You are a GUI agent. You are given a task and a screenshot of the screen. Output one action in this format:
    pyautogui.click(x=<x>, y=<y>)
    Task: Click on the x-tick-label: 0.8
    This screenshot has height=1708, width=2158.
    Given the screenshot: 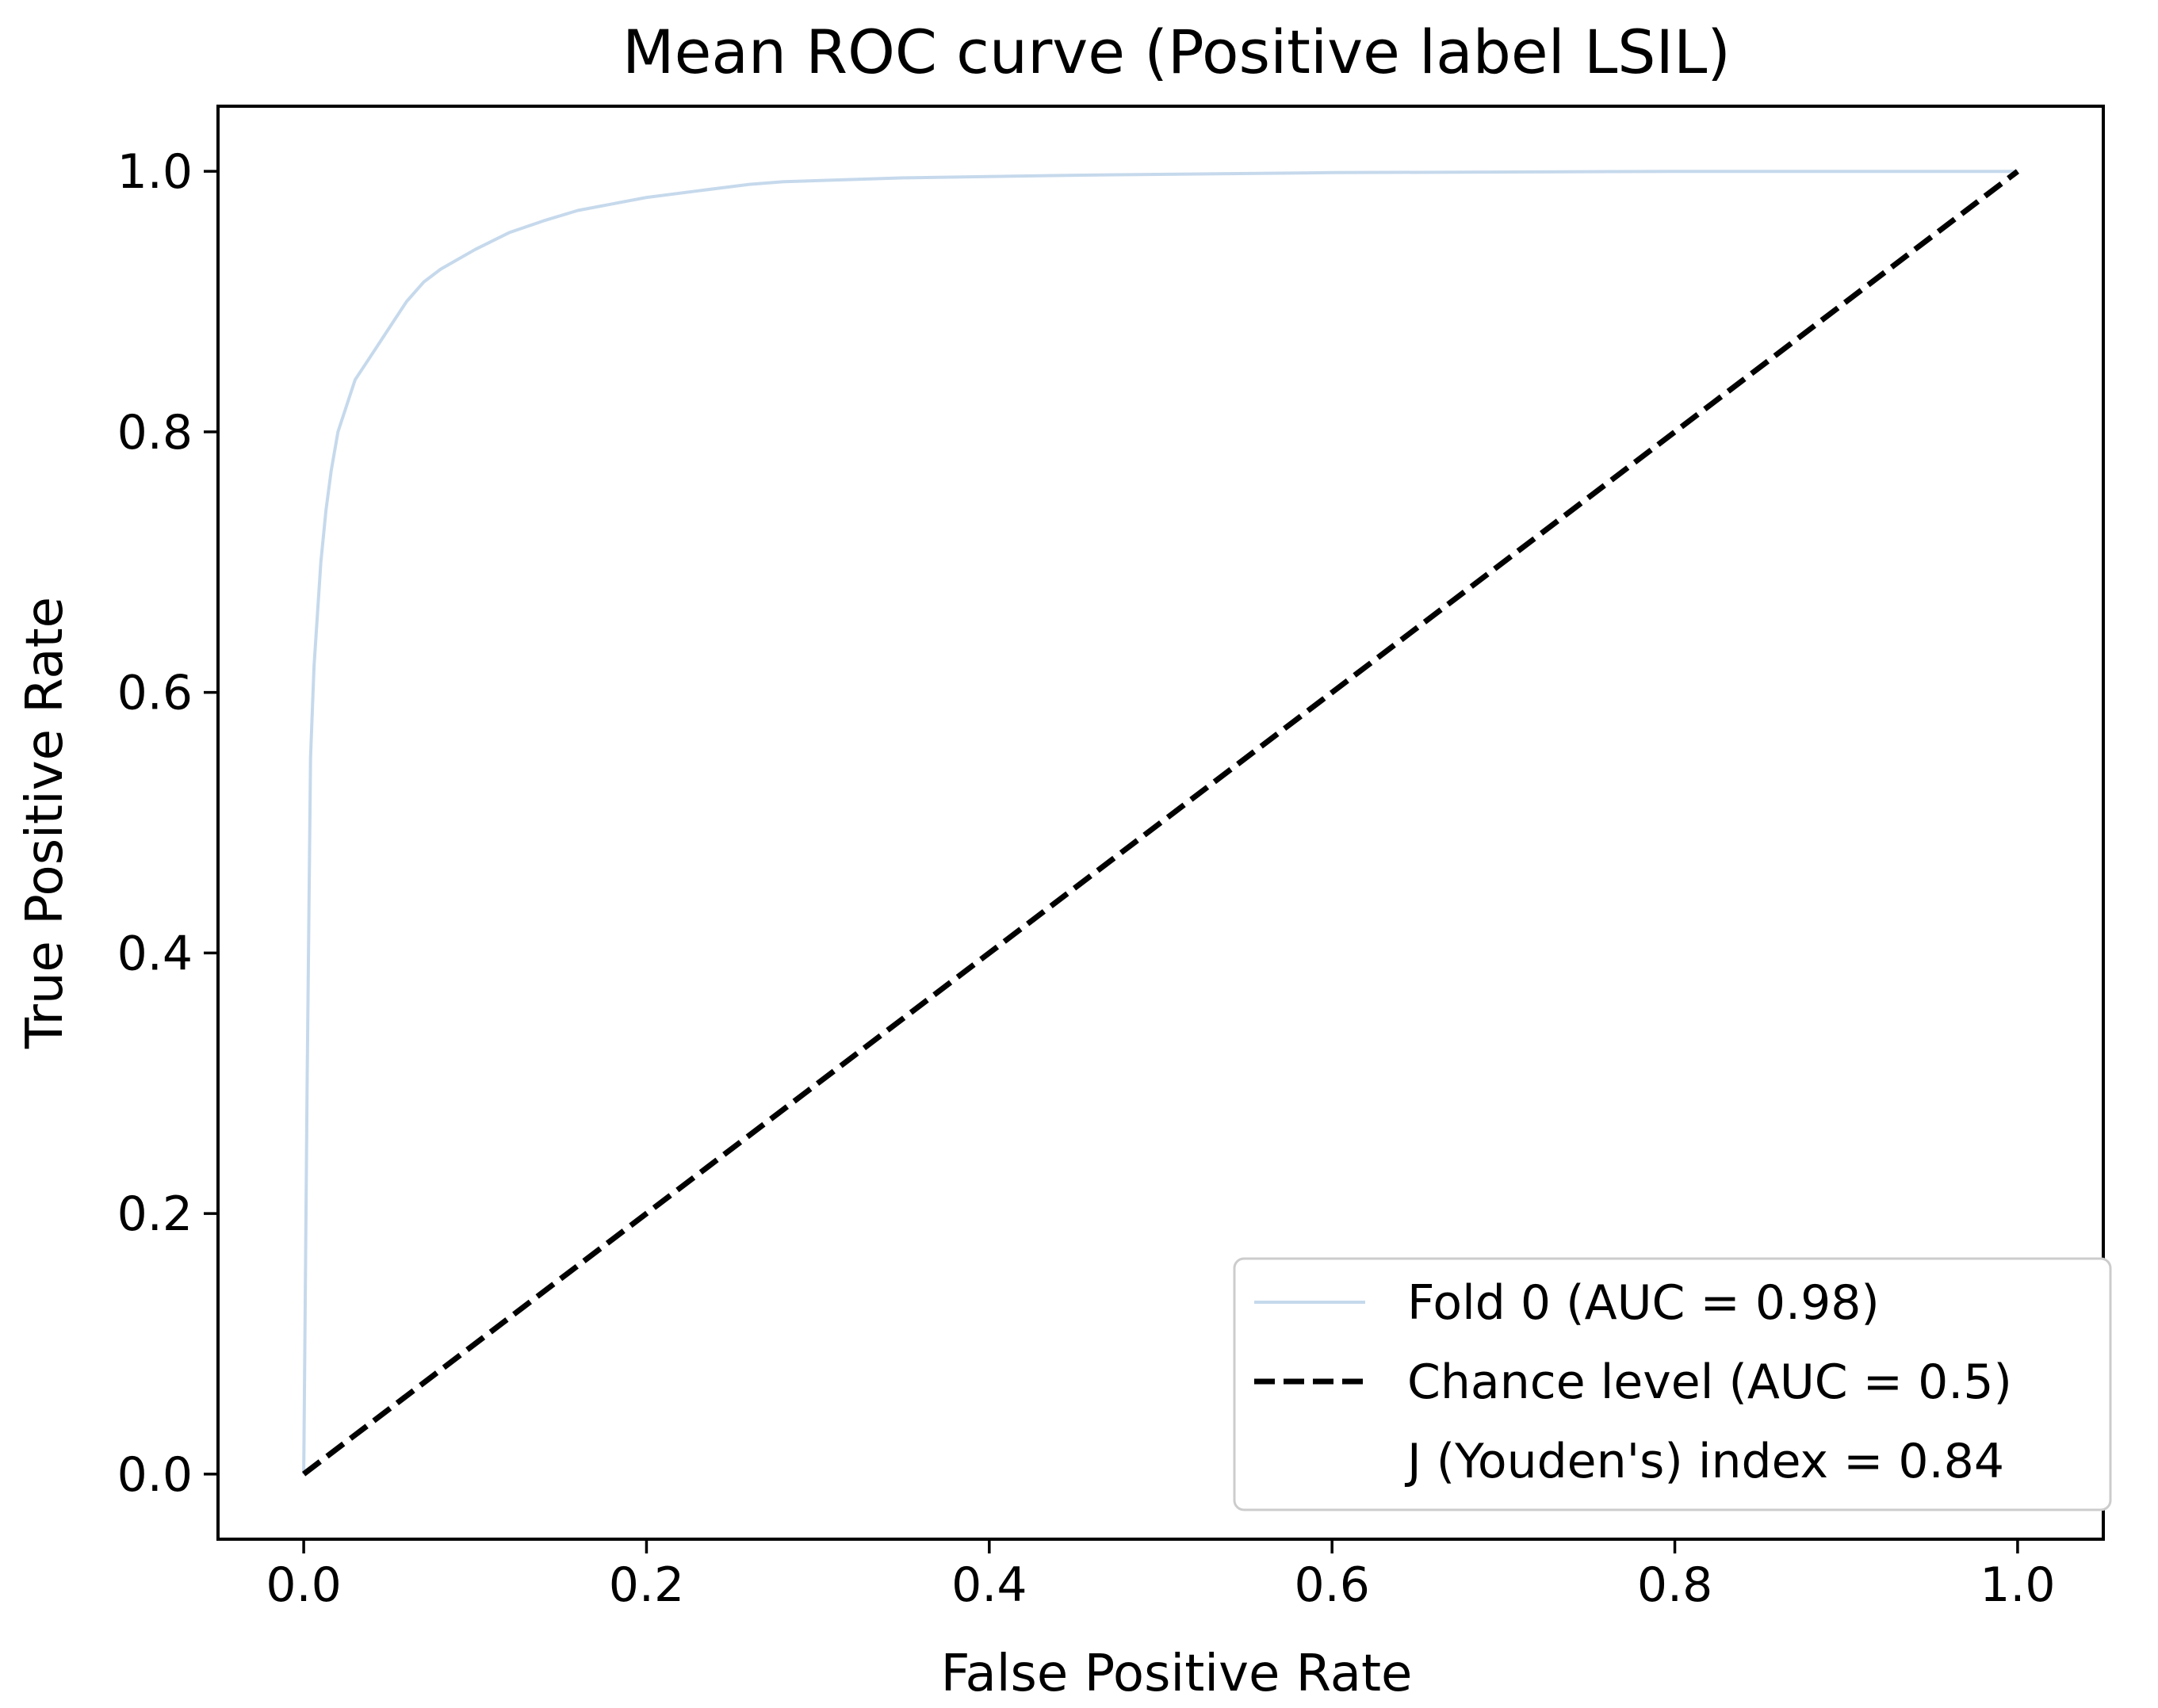 What is the action you would take?
    pyautogui.click(x=1674, y=1585)
    